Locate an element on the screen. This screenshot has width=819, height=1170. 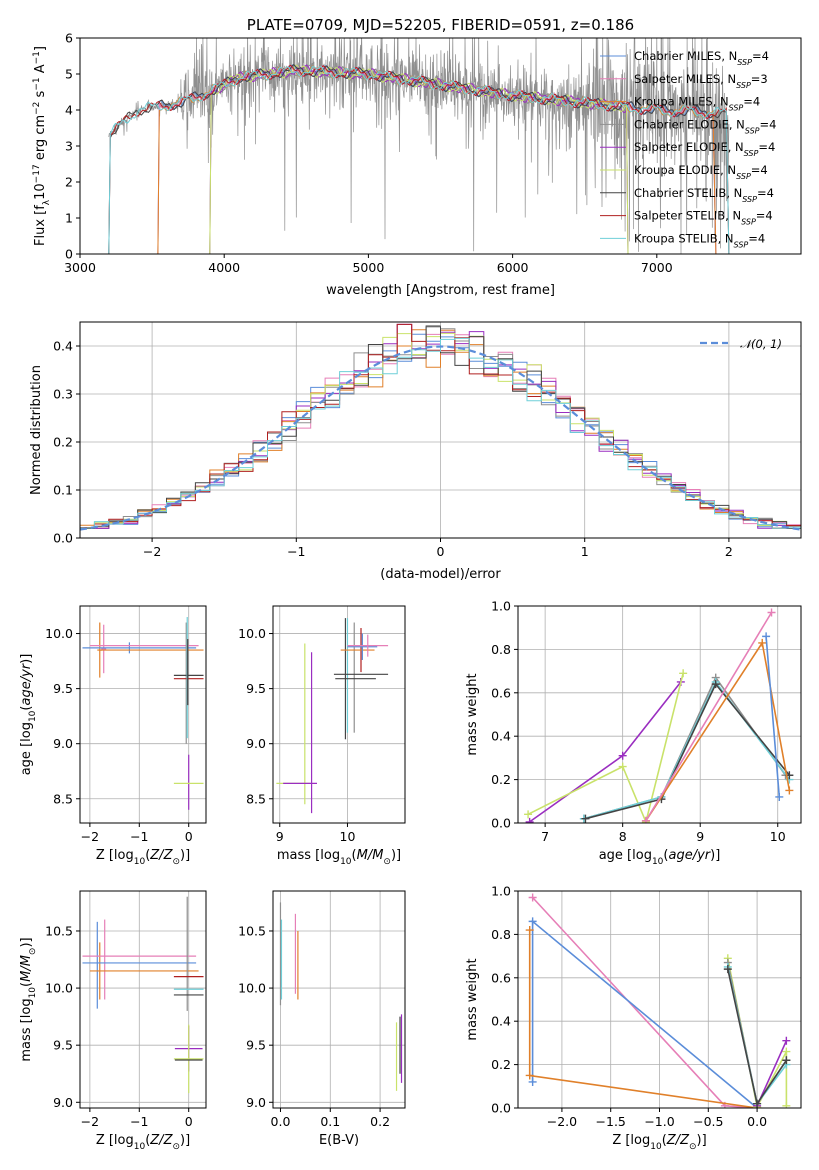
panel-mass-ebv: 0.0 0.1 0.2 9.0 9.5 10.0 10.5 E(B-V) is located at coordinates (322, 1019).